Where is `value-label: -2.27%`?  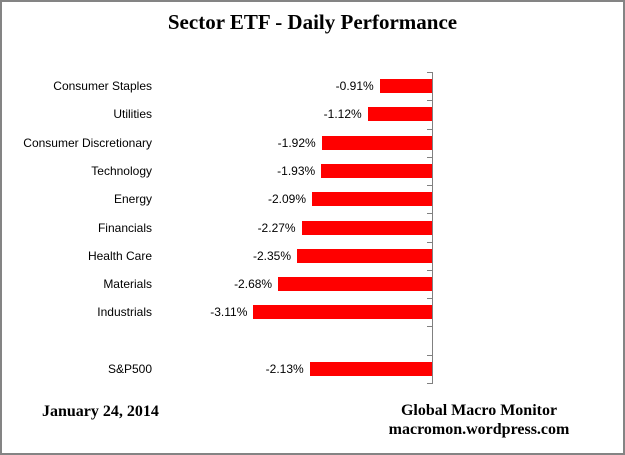 value-label: -2.27% is located at coordinates (276, 227).